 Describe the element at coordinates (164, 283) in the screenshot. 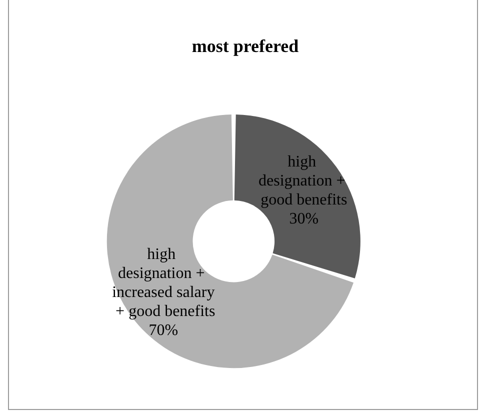

I see `slice-label: high designation + increased salary + good benefits` at that location.